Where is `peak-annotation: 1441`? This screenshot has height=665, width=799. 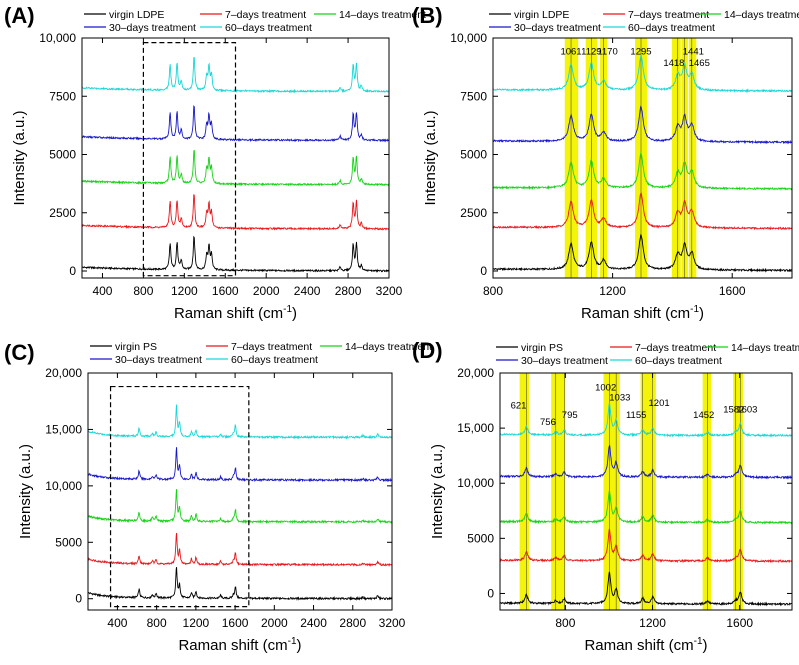
peak-annotation: 1441 is located at coordinates (693, 51).